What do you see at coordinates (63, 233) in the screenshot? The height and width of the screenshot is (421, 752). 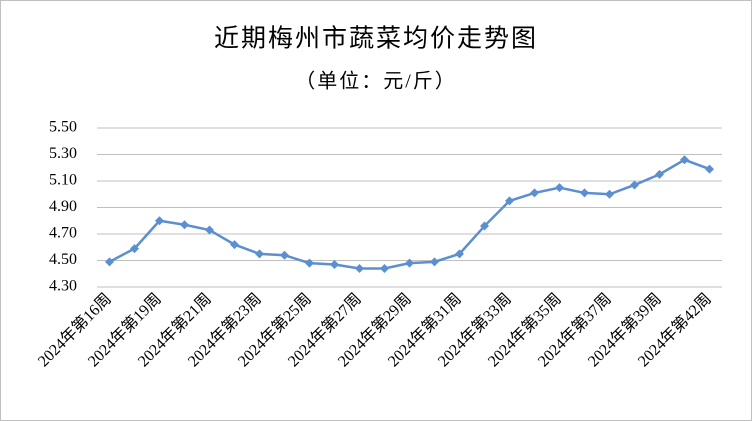 I see `y-tick-label: 4.70` at bounding box center [63, 233].